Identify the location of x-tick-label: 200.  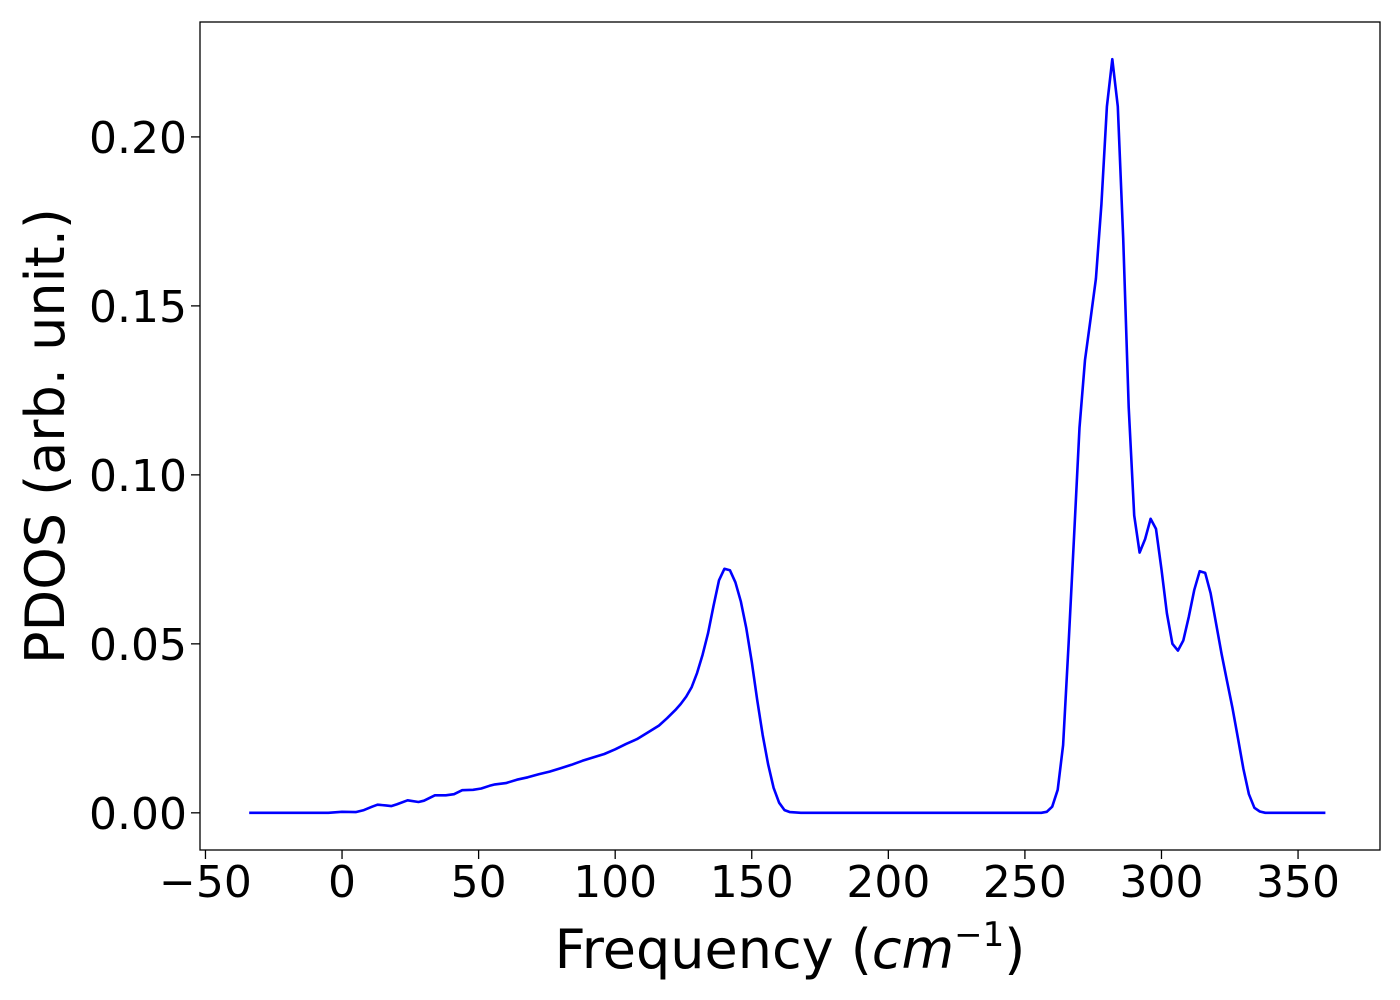
(888, 882).